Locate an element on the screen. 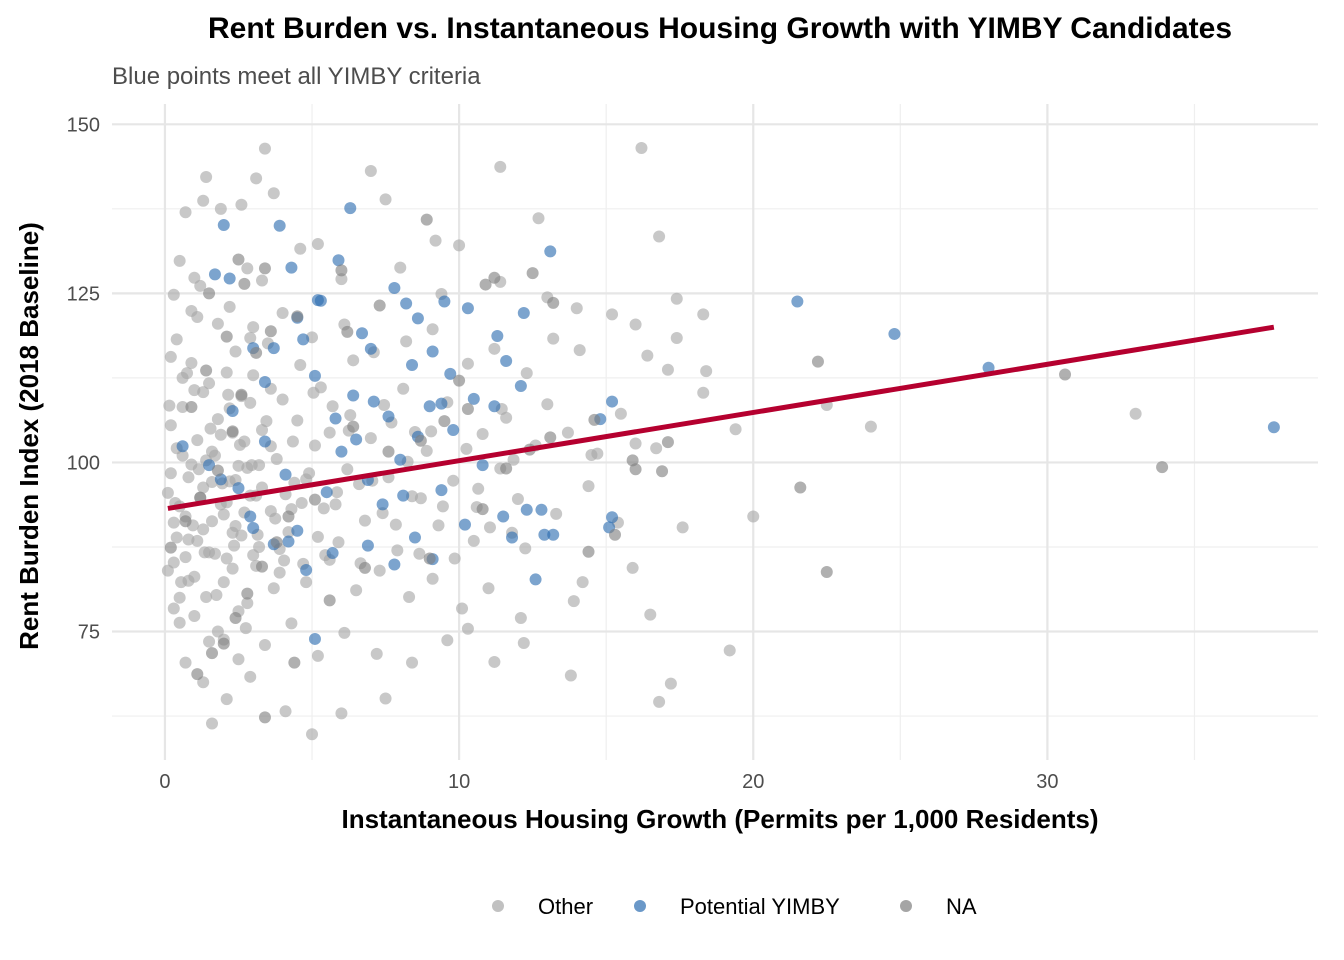  legend-label: Other is located at coordinates (565, 906).